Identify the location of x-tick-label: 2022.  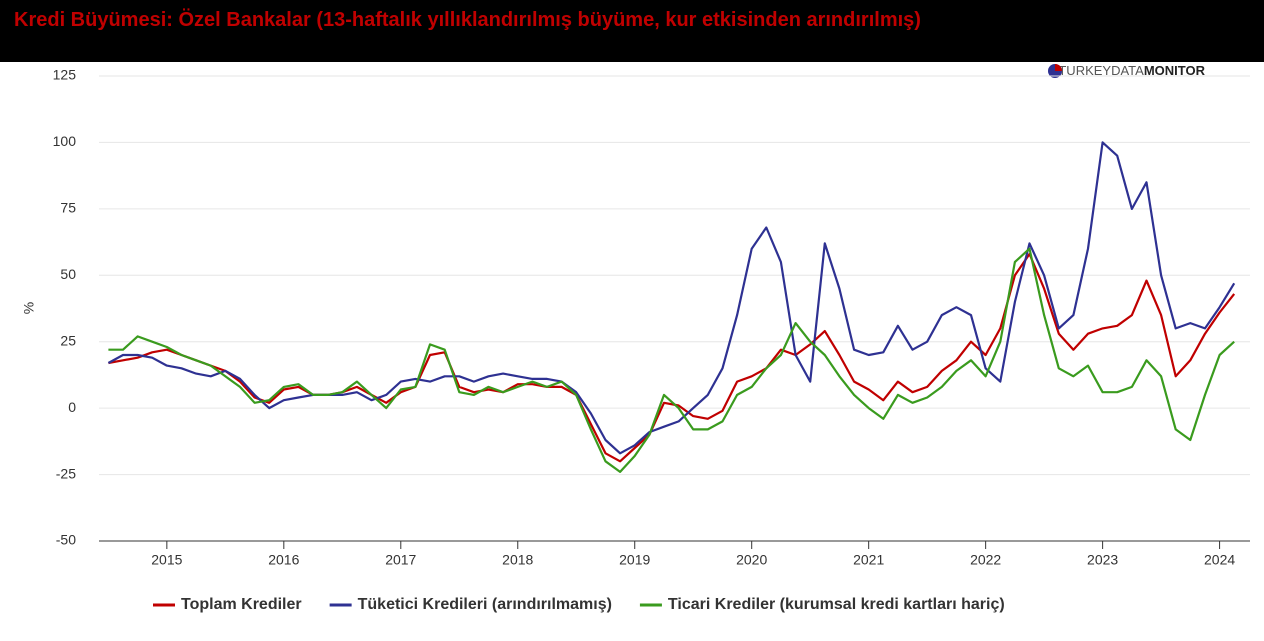
(985, 560).